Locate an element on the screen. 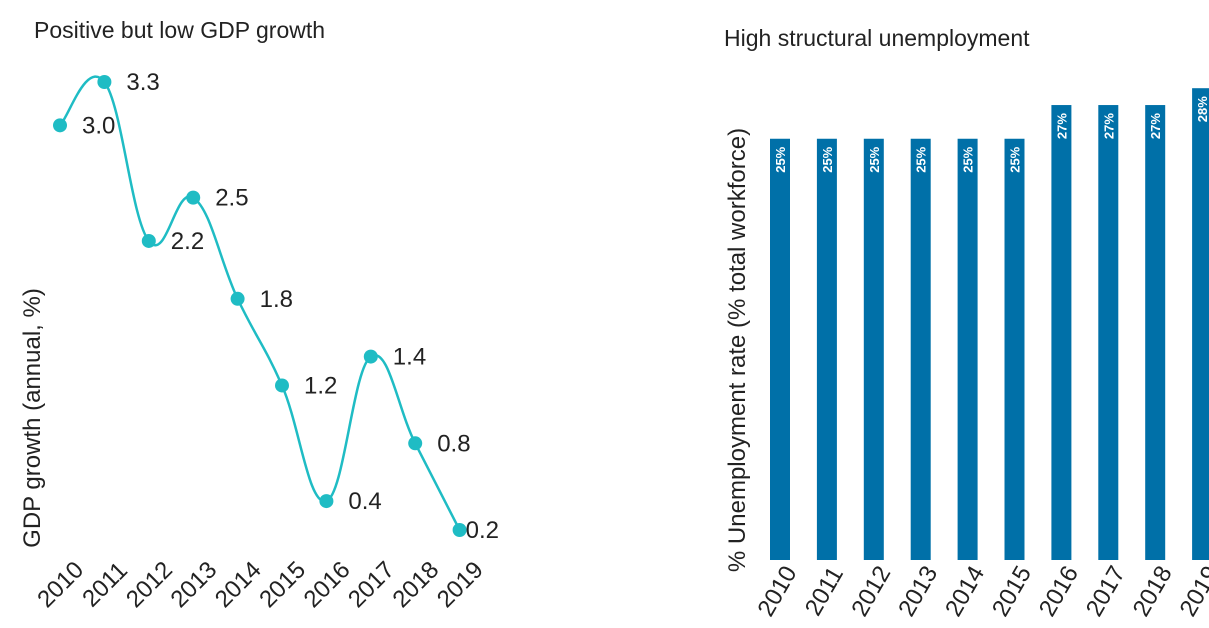 The width and height of the screenshot is (1209, 628). unemployment-chart-title: High structural unemployment is located at coordinates (877, 38).